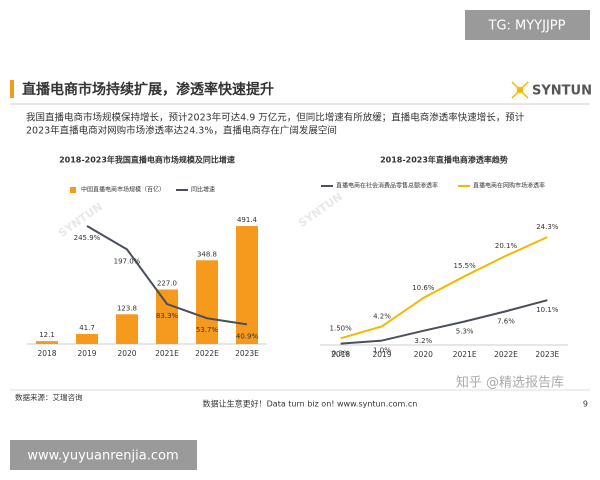 The width and height of the screenshot is (600, 480). What do you see at coordinates (423, 288) in the screenshot?
I see `value-label: 10.6%` at bounding box center [423, 288].